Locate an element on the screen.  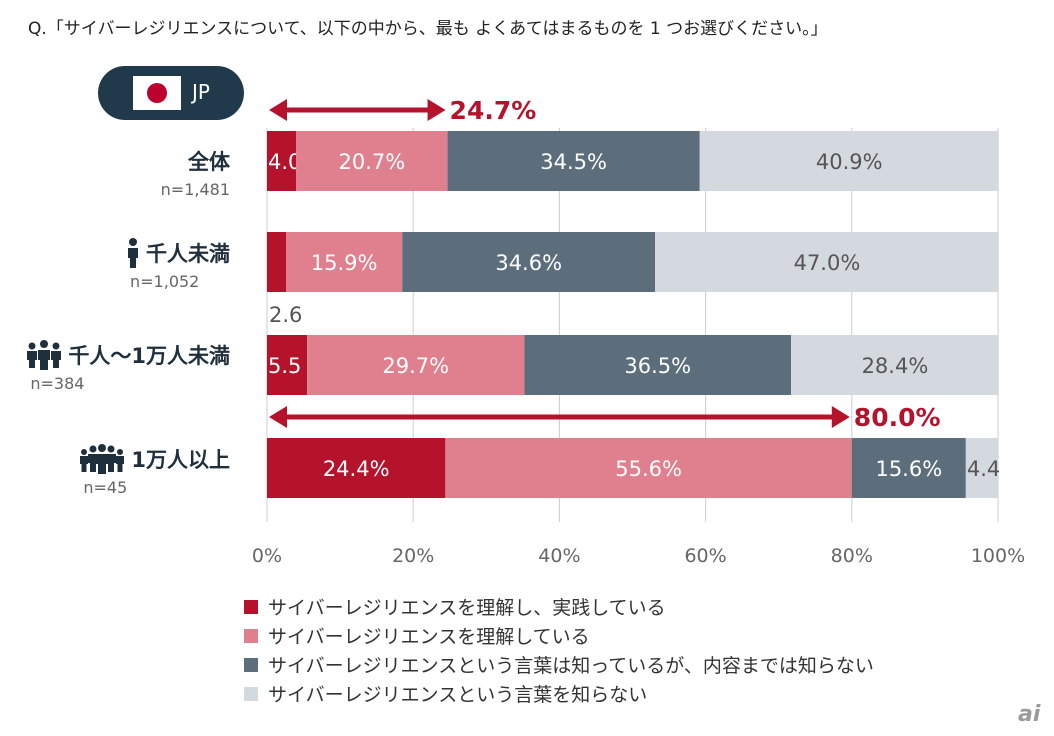
sample-size: n=1,052 is located at coordinates (165, 281).